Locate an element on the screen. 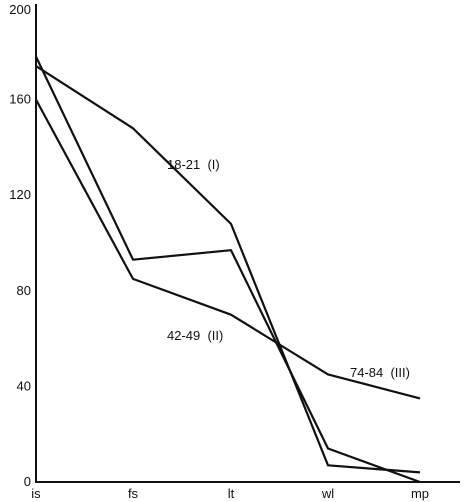  x-tick-label-mp: mp is located at coordinates (420, 493).